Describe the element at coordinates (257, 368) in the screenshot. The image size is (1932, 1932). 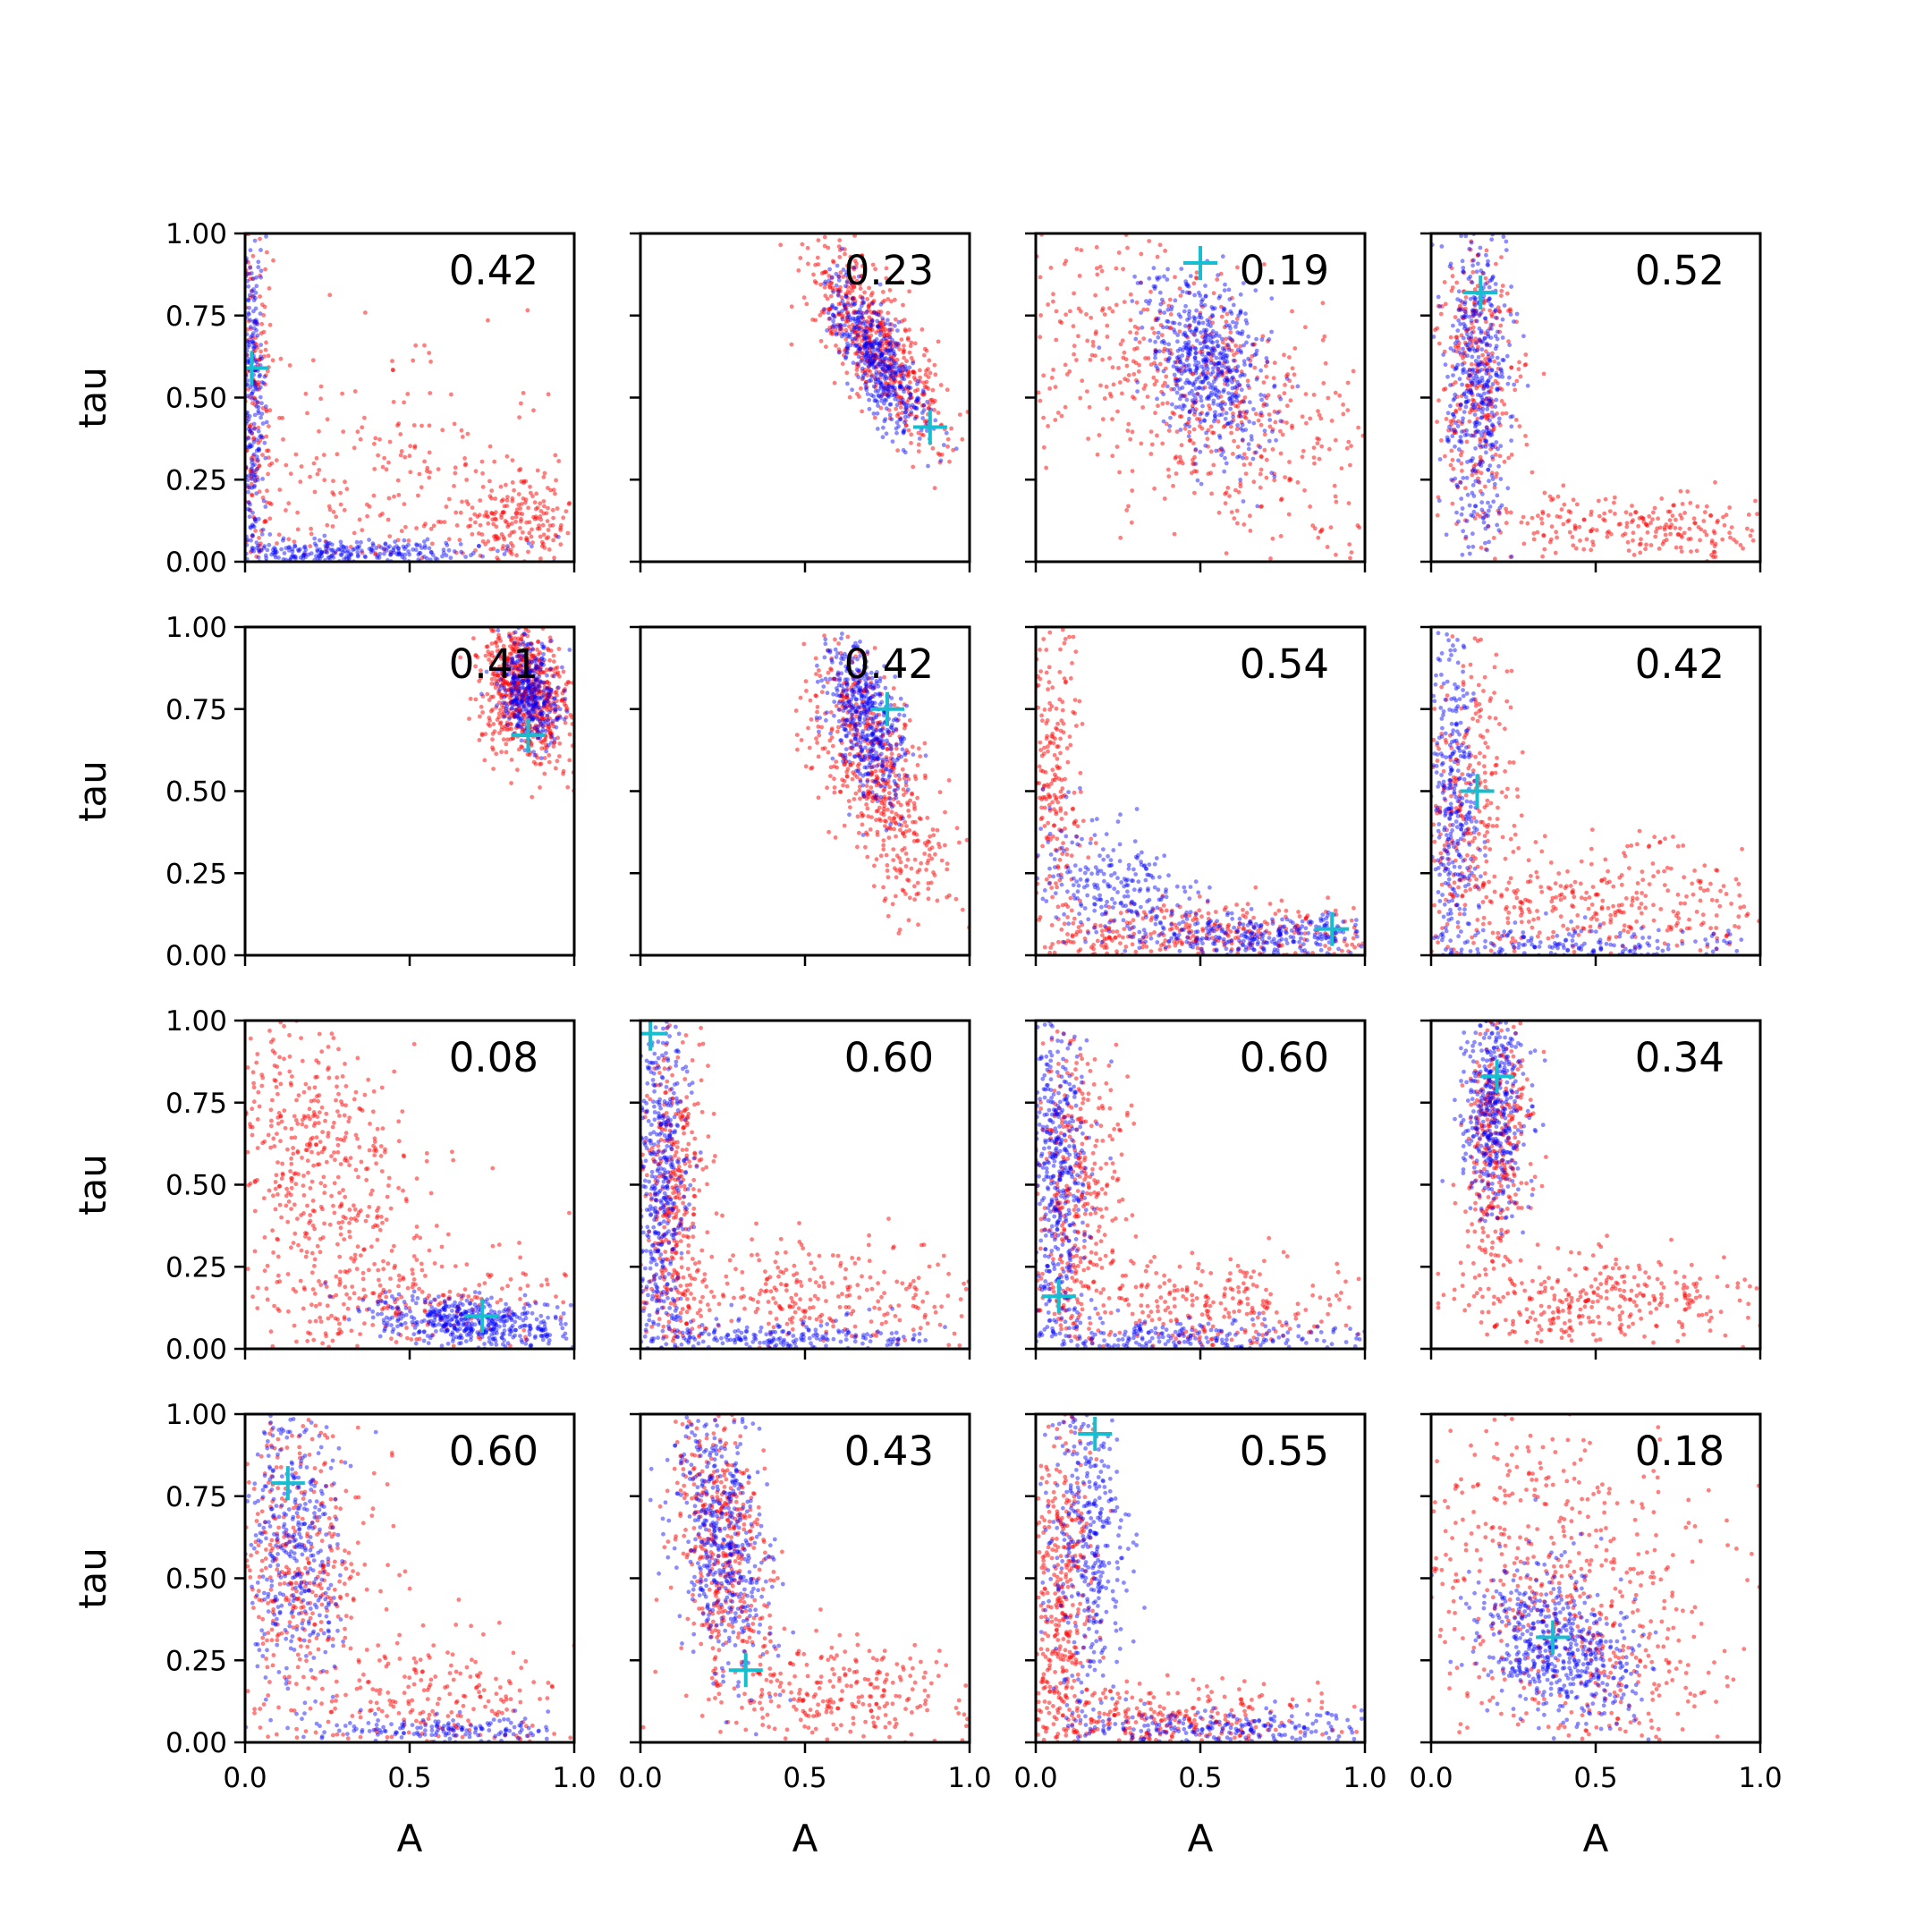
I see `truth-marker` at that location.